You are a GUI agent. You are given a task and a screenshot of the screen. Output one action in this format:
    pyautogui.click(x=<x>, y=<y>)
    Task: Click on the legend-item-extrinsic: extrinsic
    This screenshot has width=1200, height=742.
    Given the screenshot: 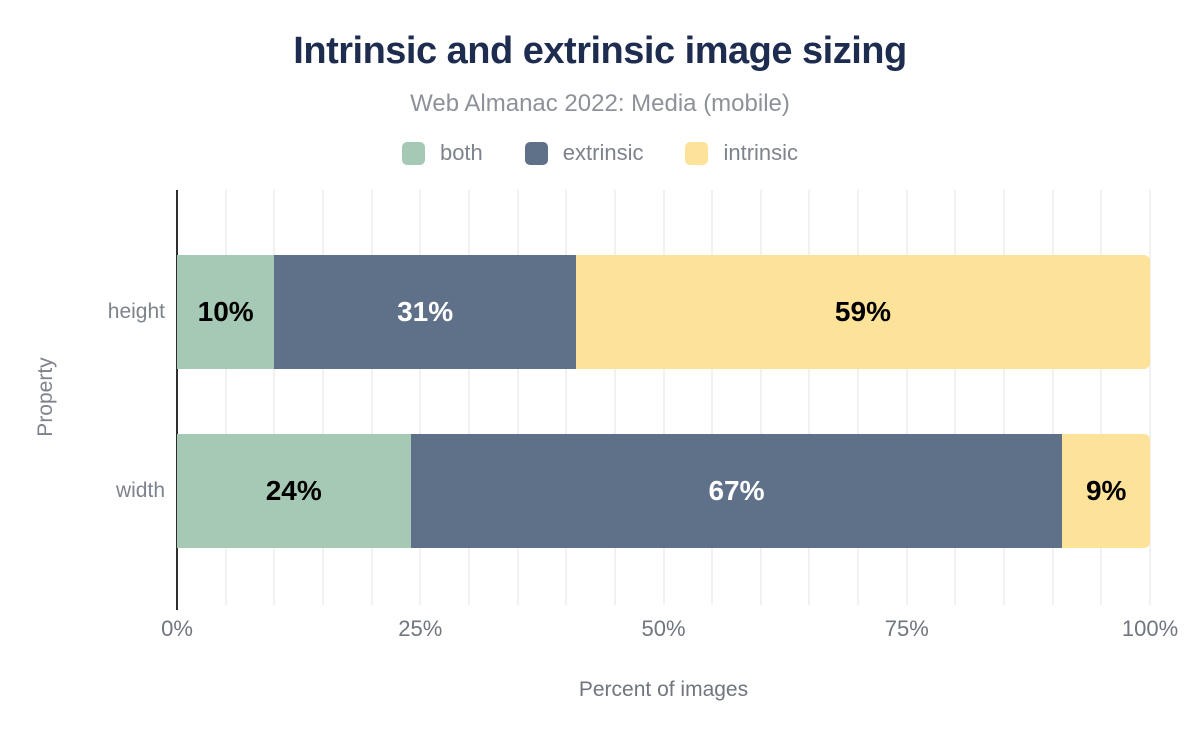 What is the action you would take?
    pyautogui.click(x=584, y=153)
    